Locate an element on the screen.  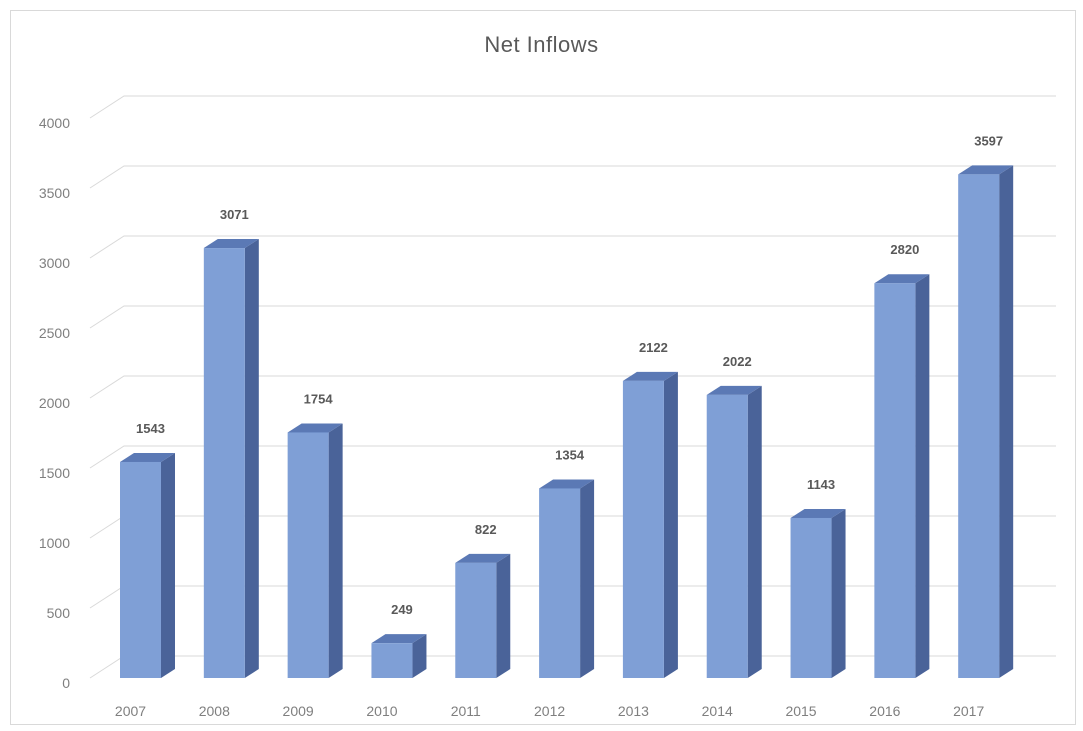
data-label: 249 is located at coordinates (402, 609).